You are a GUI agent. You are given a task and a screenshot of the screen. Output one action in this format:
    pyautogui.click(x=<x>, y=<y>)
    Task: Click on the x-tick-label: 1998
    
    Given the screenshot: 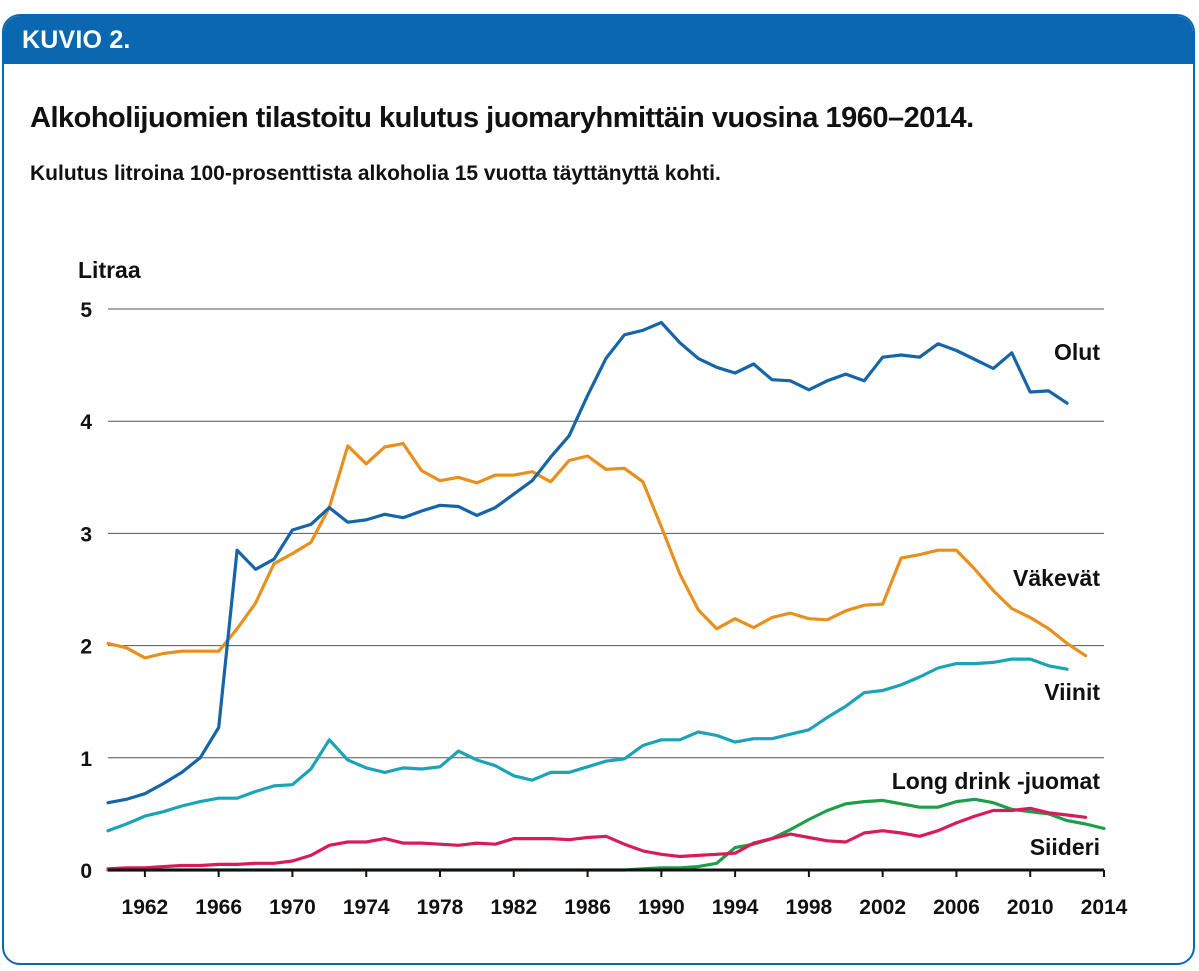 What is the action you would take?
    pyautogui.click(x=809, y=907)
    